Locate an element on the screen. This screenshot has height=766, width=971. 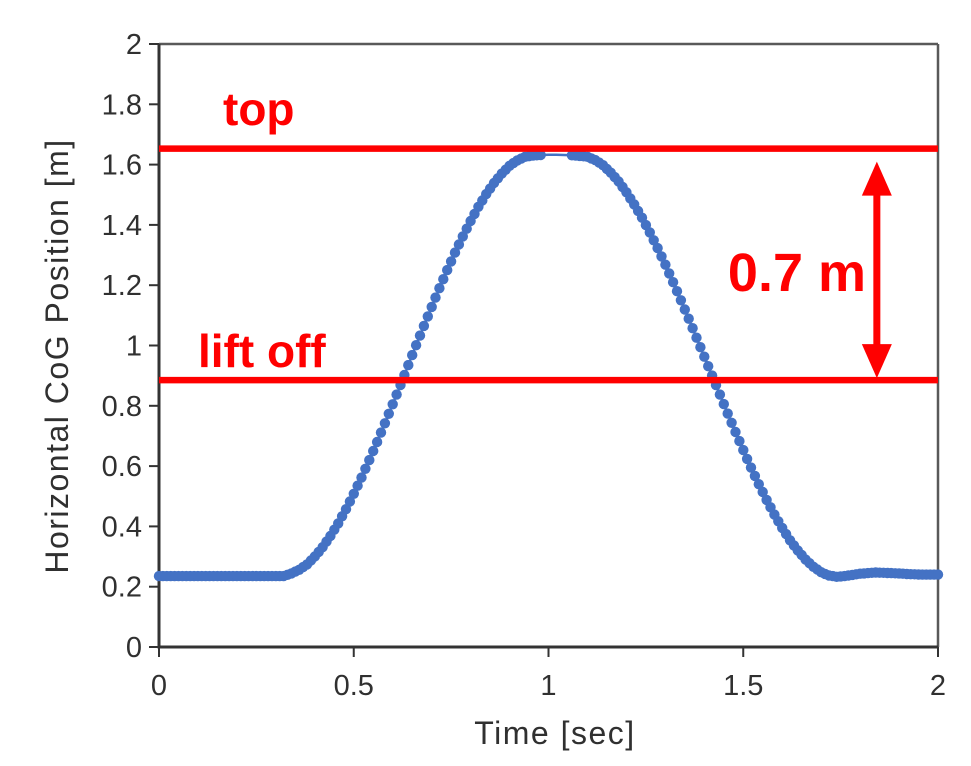
arrow-value-label: 0.7 m is located at coordinates (797, 273).